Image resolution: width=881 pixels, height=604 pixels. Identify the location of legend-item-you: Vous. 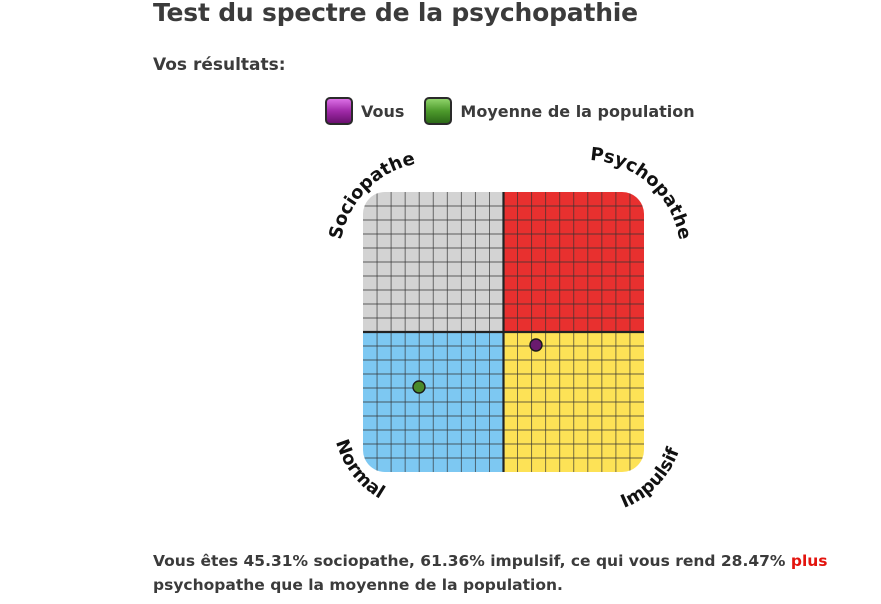
(364, 111).